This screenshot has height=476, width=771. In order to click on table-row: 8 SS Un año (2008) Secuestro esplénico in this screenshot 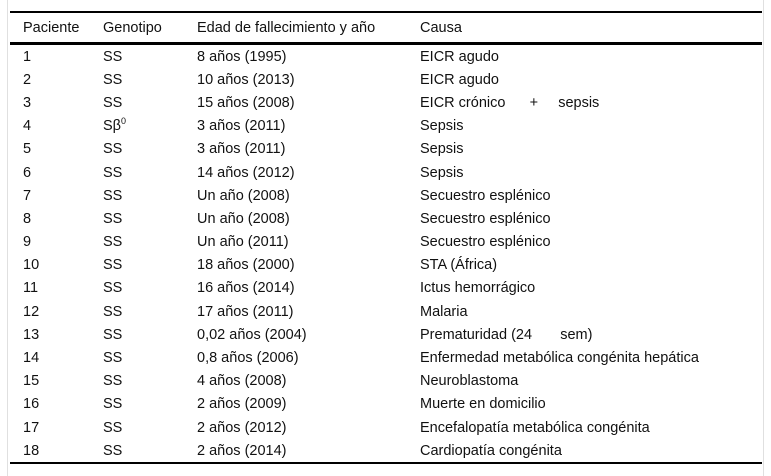, I will do `click(386, 218)`.